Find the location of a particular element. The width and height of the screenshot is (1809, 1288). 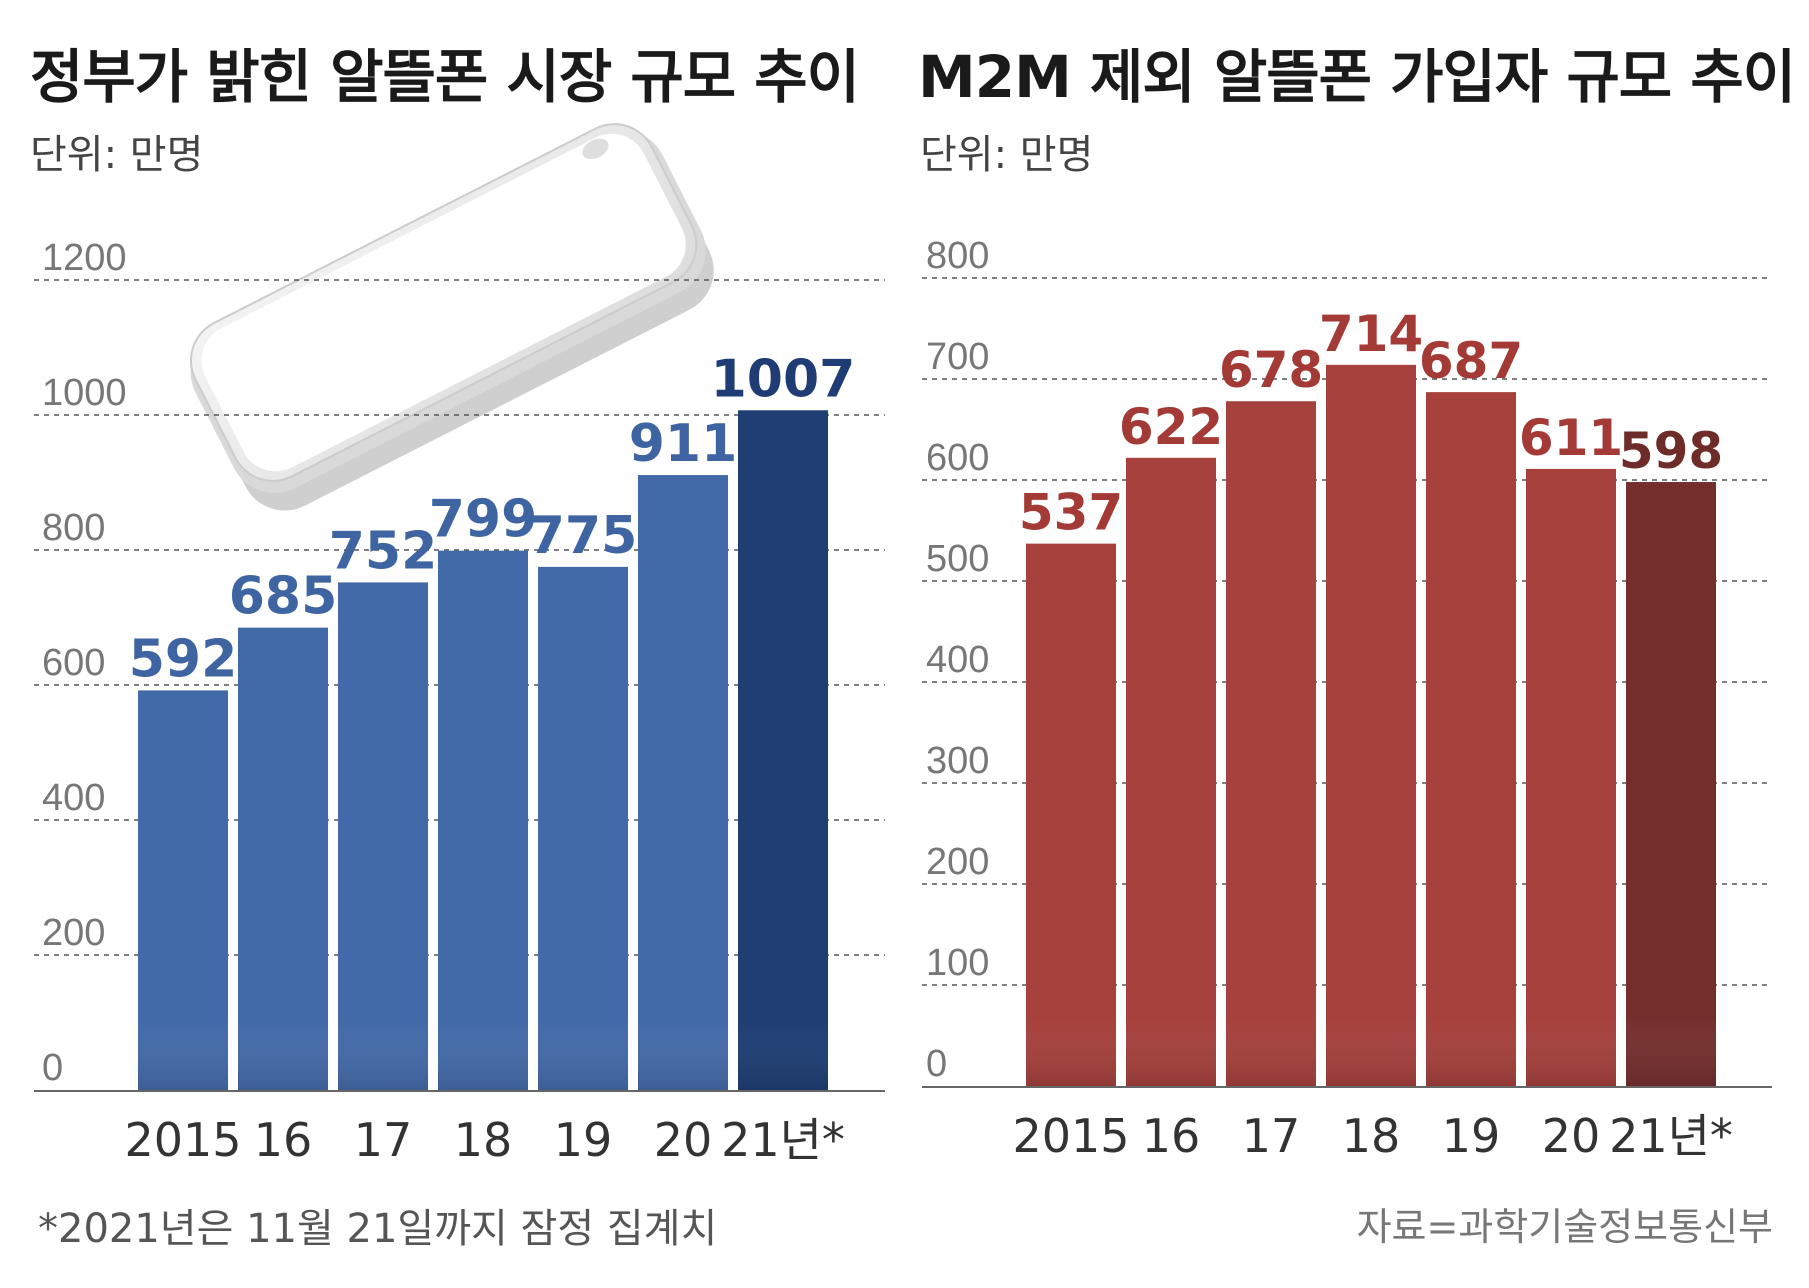

value-label: 537 is located at coordinates (1071, 513).